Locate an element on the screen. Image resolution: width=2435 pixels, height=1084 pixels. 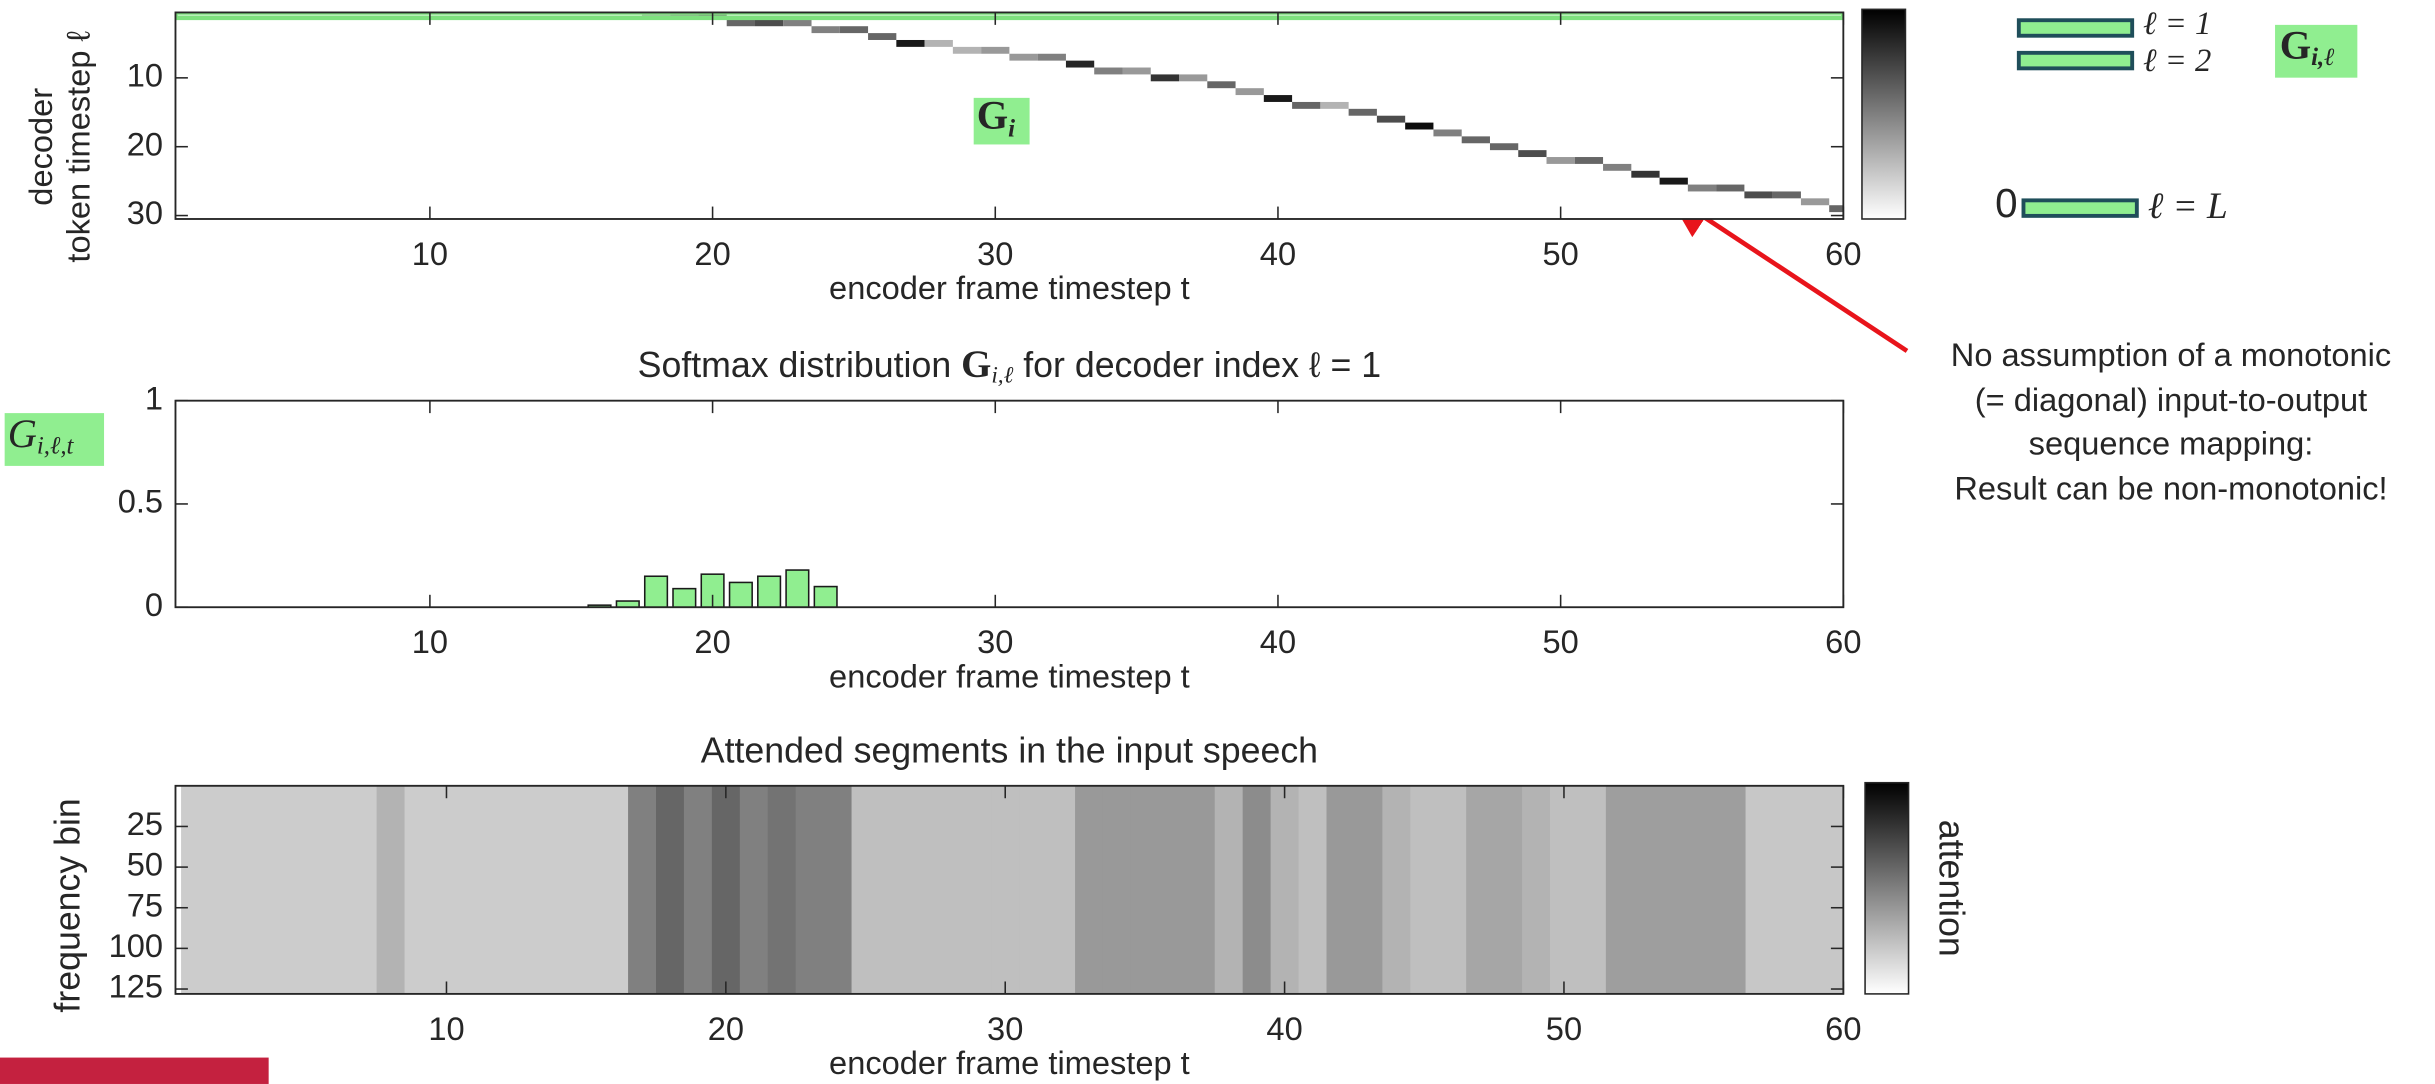
legend-label: ℓ = L is located at coordinates (2188, 206).